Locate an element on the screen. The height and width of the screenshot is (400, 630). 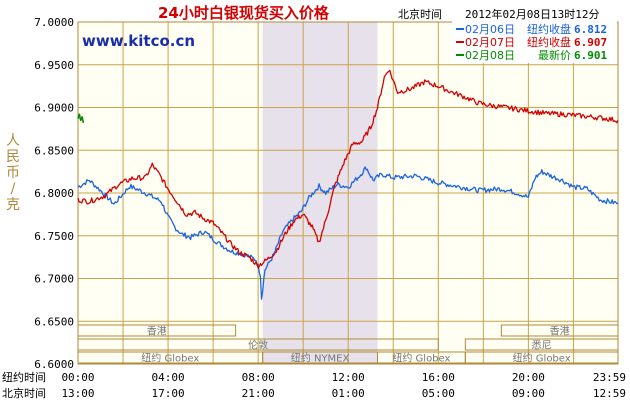
beijing-time-label: 北京时间 is located at coordinates (420, 14).